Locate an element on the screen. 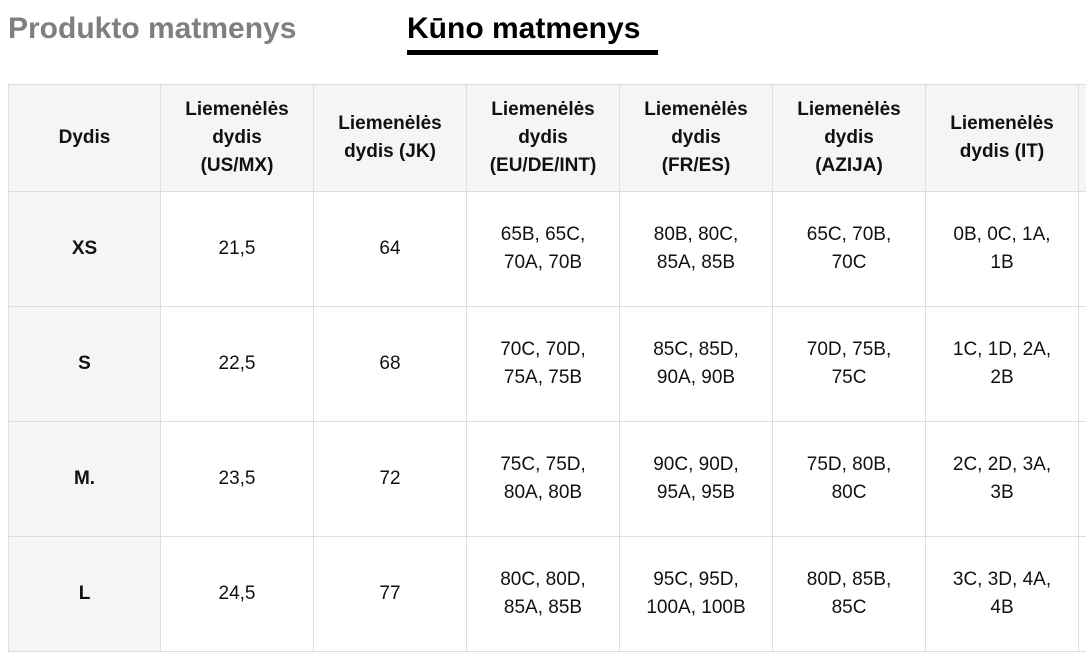 This screenshot has height=660, width=1086. header-overflow is located at coordinates (1082, 138).